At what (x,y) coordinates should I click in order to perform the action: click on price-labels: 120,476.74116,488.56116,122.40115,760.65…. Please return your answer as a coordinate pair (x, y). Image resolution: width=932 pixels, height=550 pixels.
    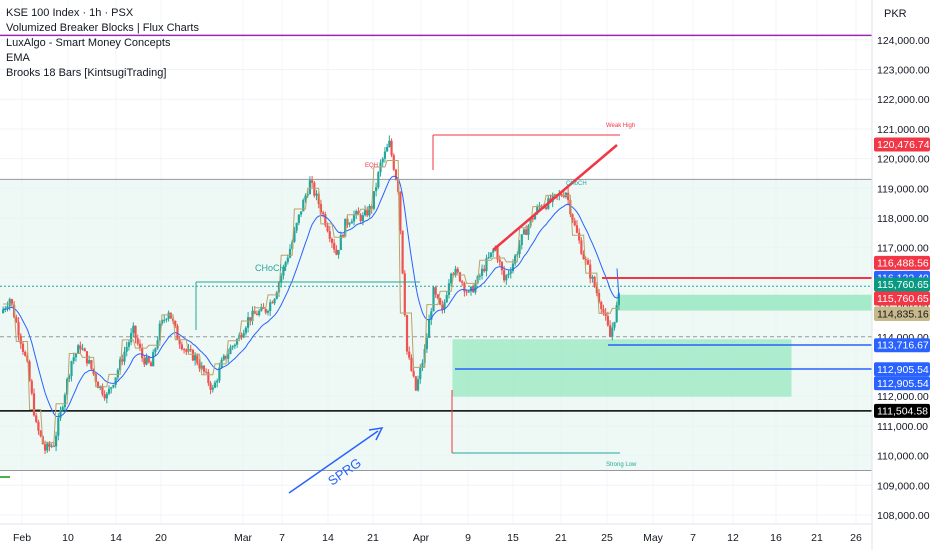
    Looking at the image, I should click on (902, 277).